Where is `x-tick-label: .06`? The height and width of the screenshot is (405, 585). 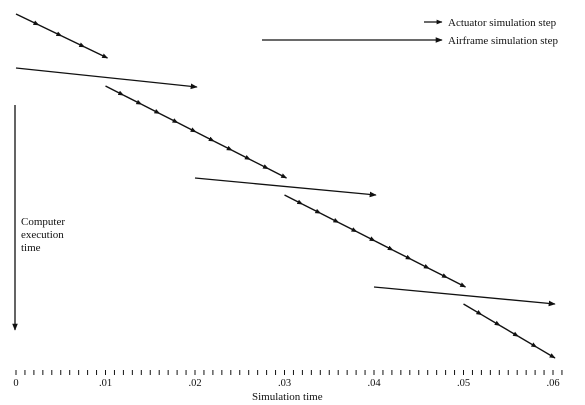 x-tick-label: .06 is located at coordinates (552, 383).